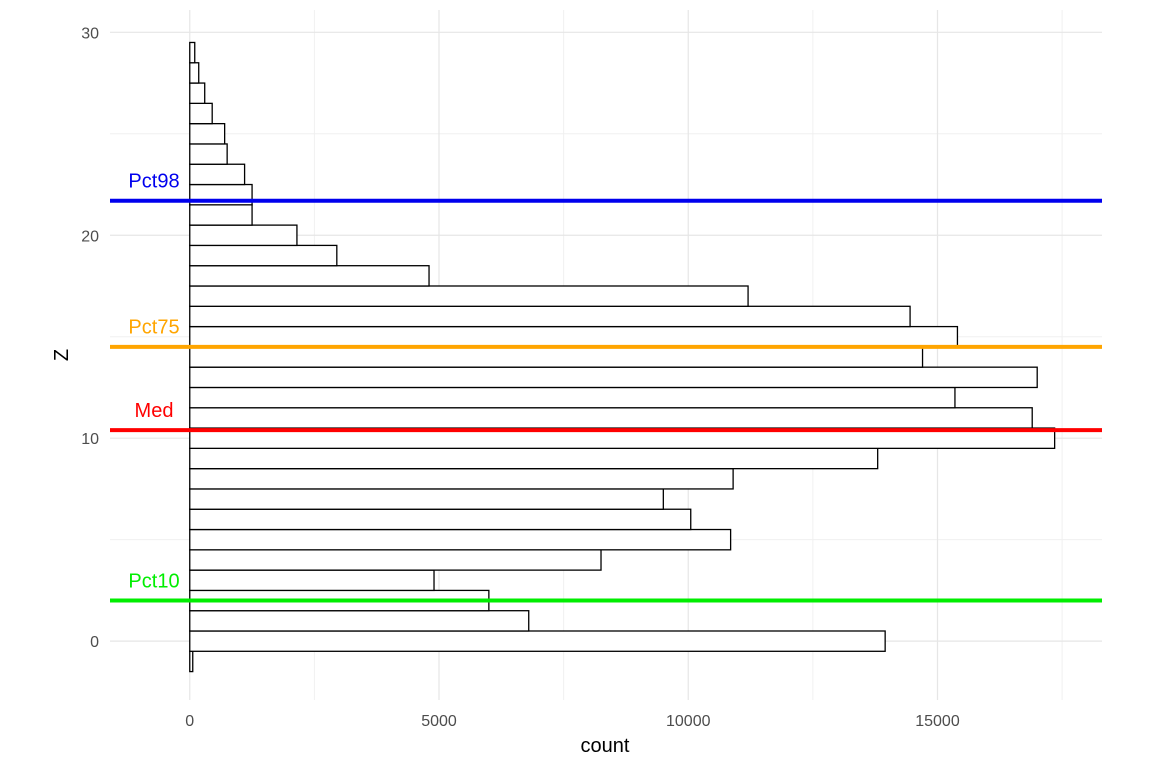 This screenshot has height=768, width=1152. I want to click on y-axis-title: Z, so click(62, 355).